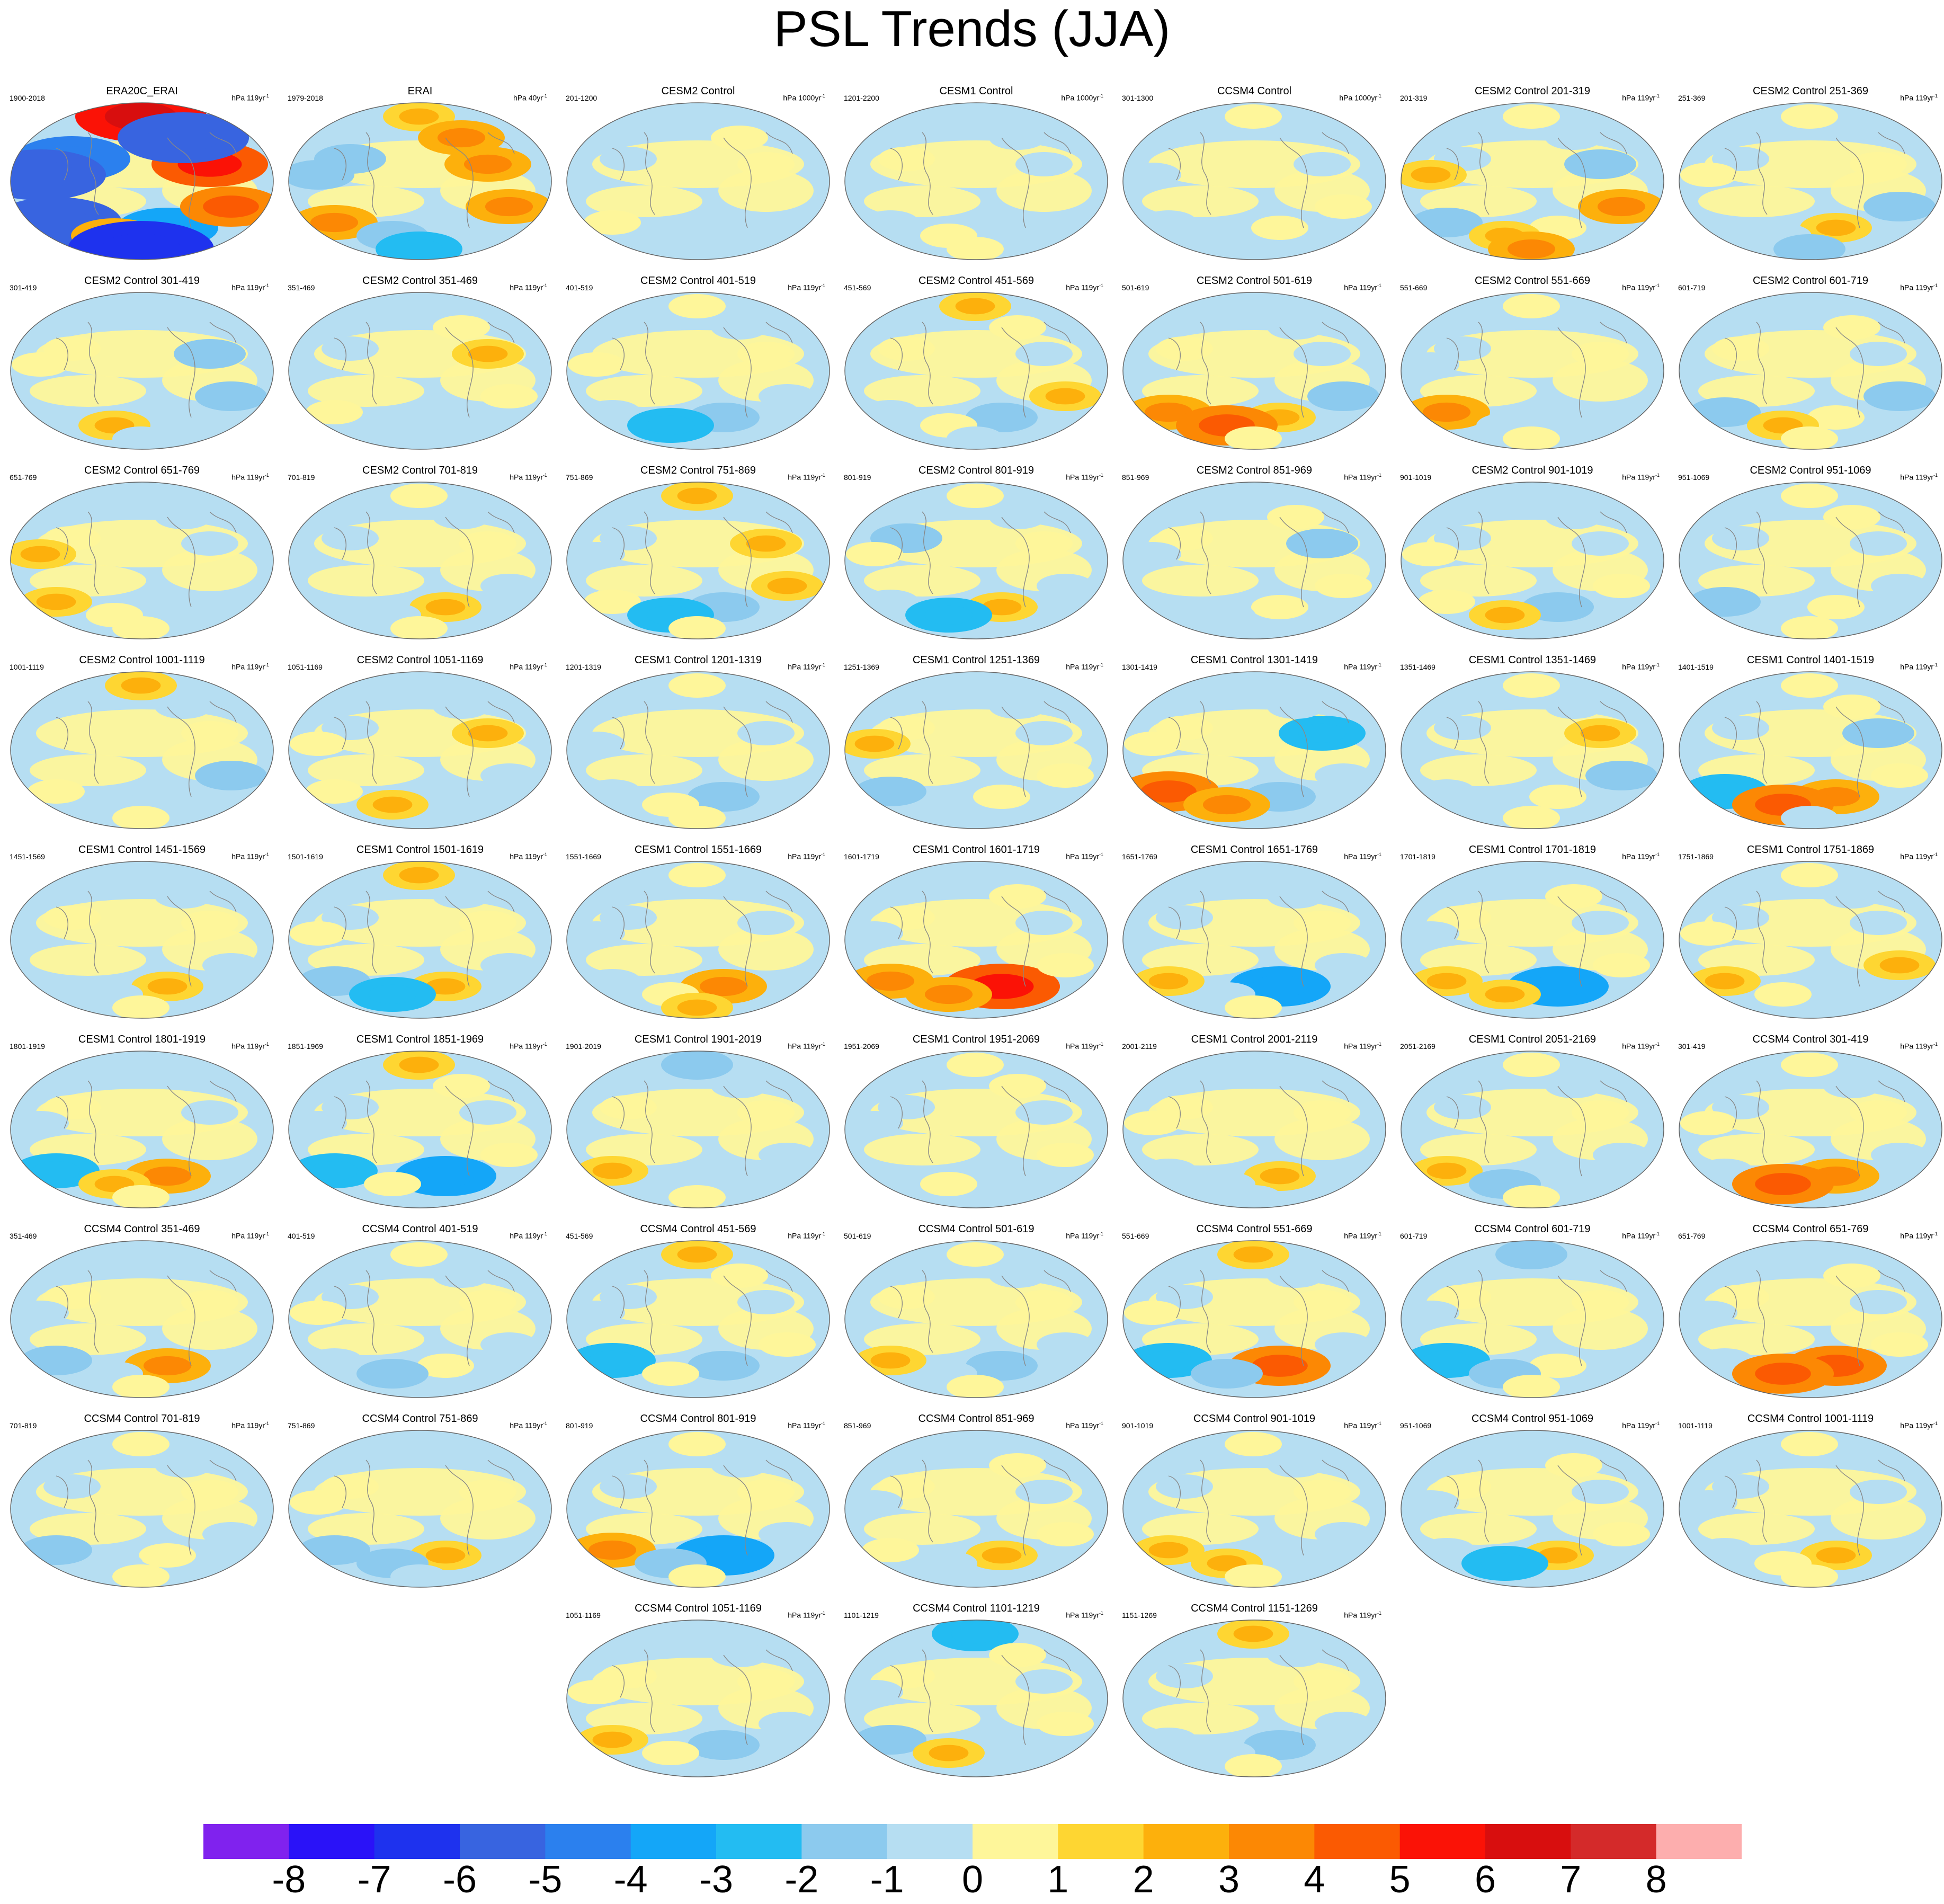 Image resolution: width=1944 pixels, height=1904 pixels. Describe the element at coordinates (1533, 175) in the screenshot. I see `map-panel: CESM2 Control 201-319 201-319 hPa 119yr-1` at that location.